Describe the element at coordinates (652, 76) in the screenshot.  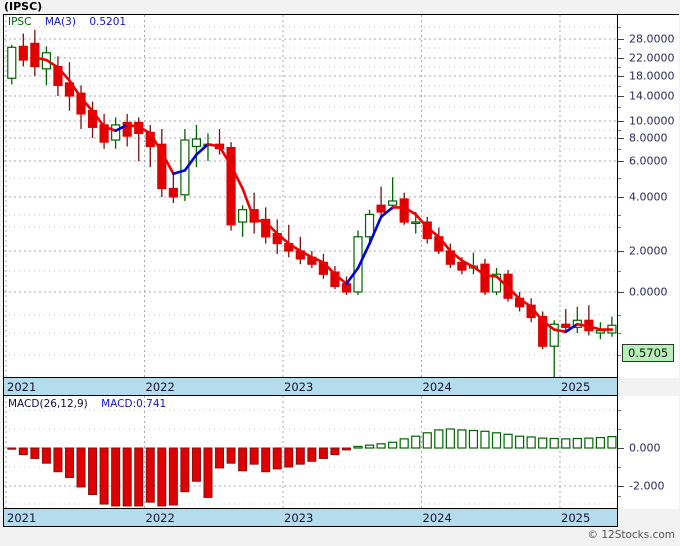
I see `price-axis-tick: 18.0000` at that location.